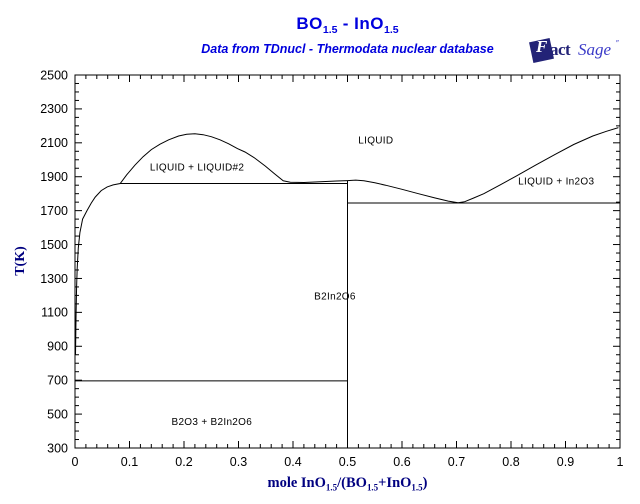 The image size is (640, 504). I want to click on text-part: /(BO, so click(352, 483).